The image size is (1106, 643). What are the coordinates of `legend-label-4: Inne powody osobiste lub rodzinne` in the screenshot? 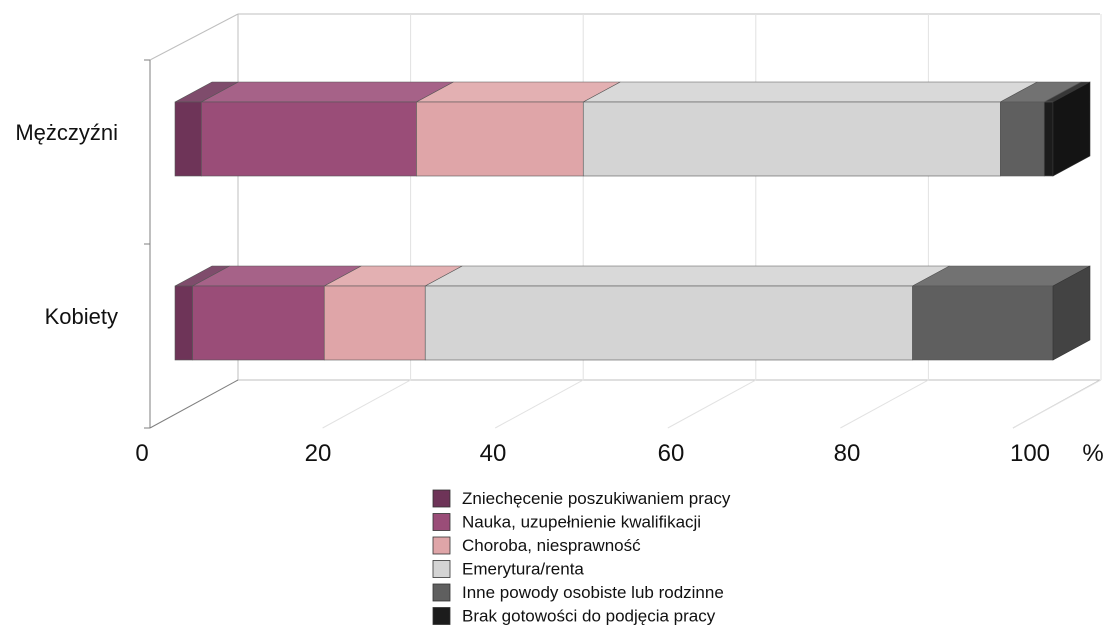 It's located at (593, 592).